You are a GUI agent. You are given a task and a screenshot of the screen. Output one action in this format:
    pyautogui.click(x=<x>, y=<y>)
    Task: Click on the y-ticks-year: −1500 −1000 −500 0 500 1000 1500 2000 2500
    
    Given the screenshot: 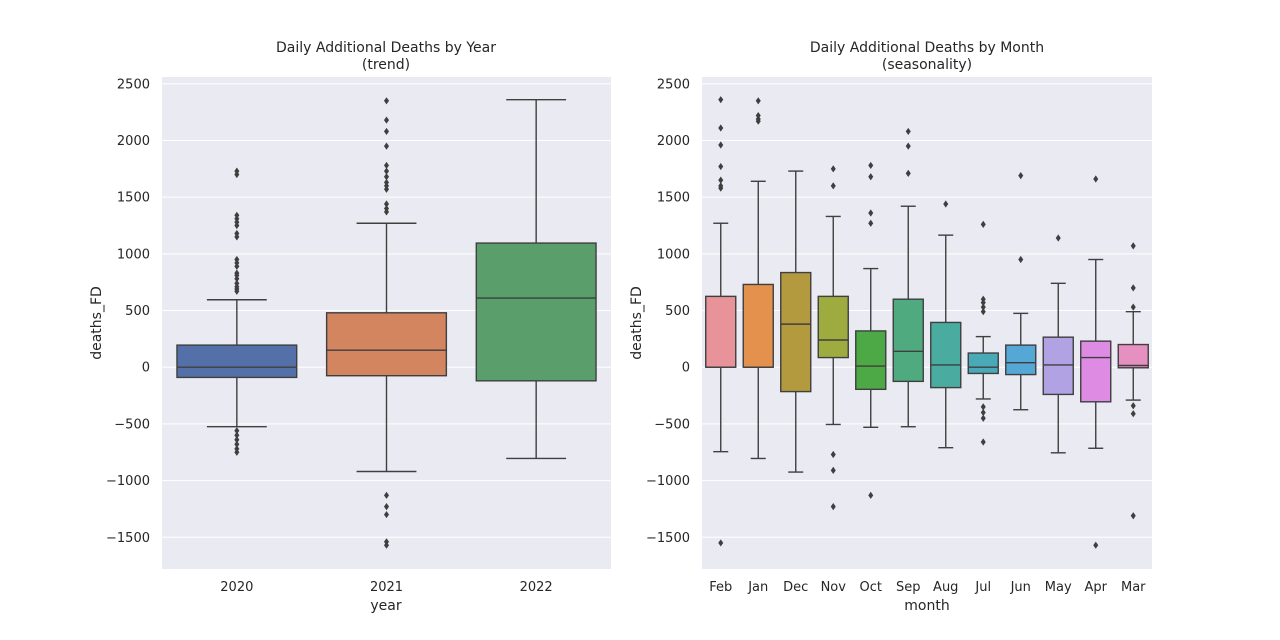 What is the action you would take?
    pyautogui.click(x=128, y=311)
    